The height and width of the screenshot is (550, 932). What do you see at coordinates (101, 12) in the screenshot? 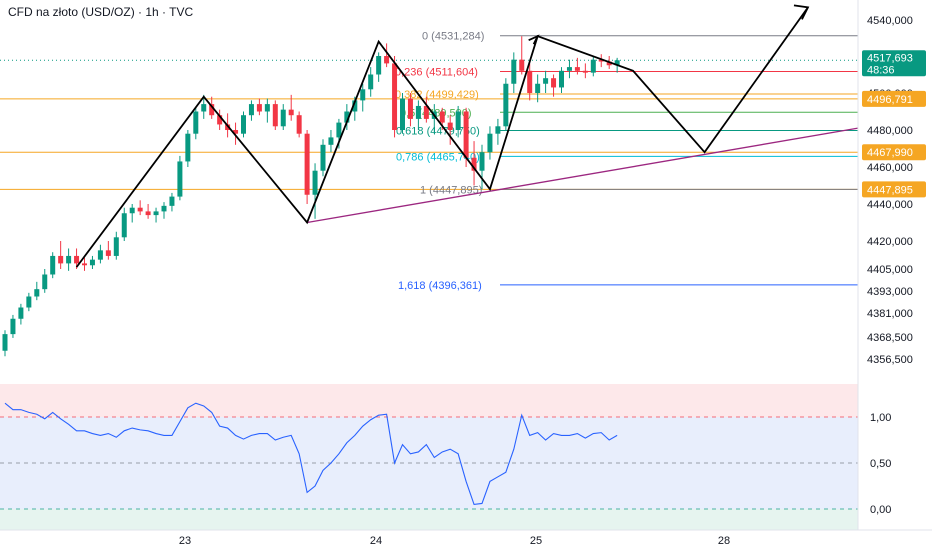
I see `chart-title: CFD na złoto (USD/OZ) · 1h · TVC` at bounding box center [101, 12].